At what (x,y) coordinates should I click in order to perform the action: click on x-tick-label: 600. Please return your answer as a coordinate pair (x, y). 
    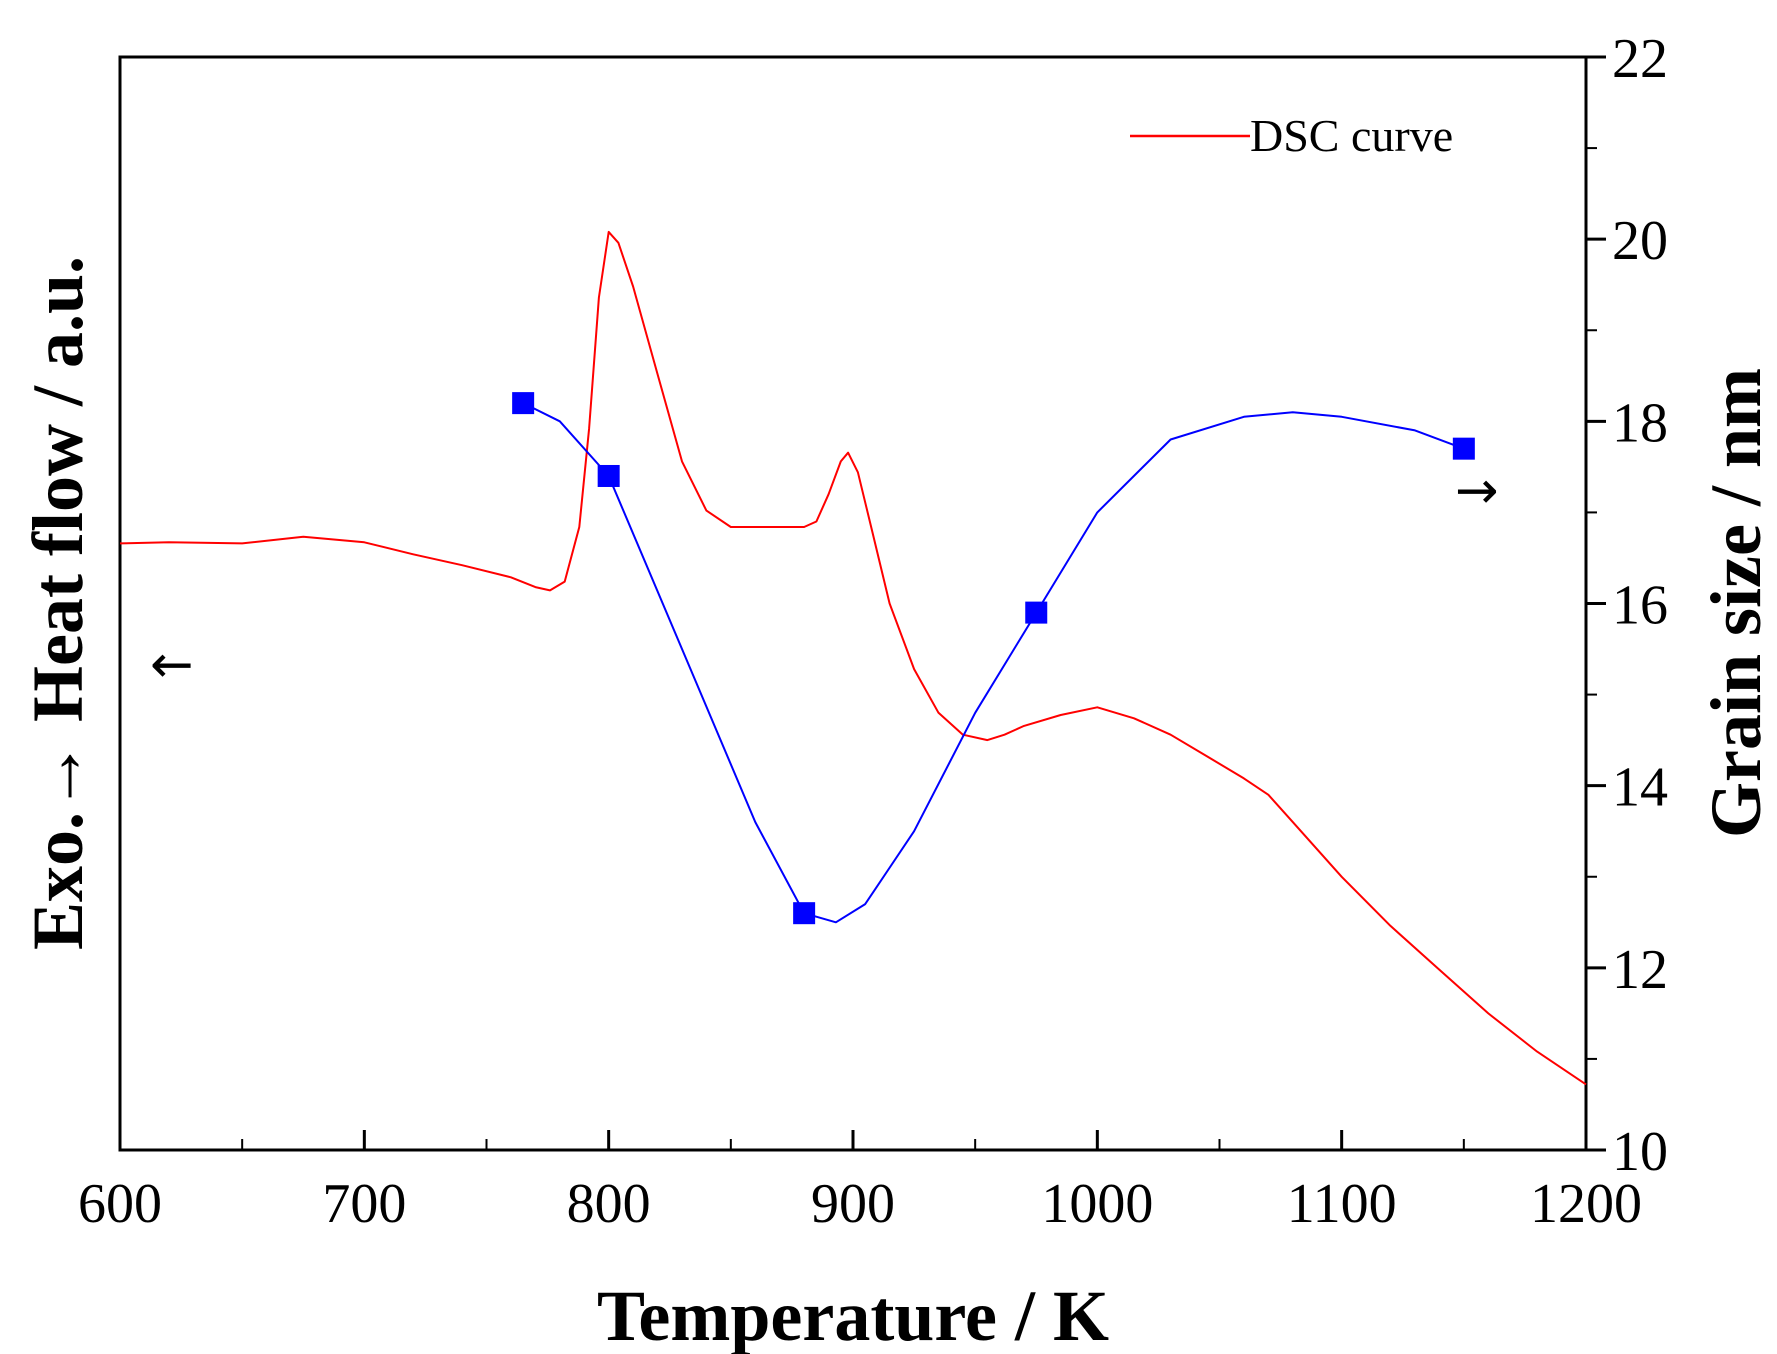
    Looking at the image, I should click on (120, 1204).